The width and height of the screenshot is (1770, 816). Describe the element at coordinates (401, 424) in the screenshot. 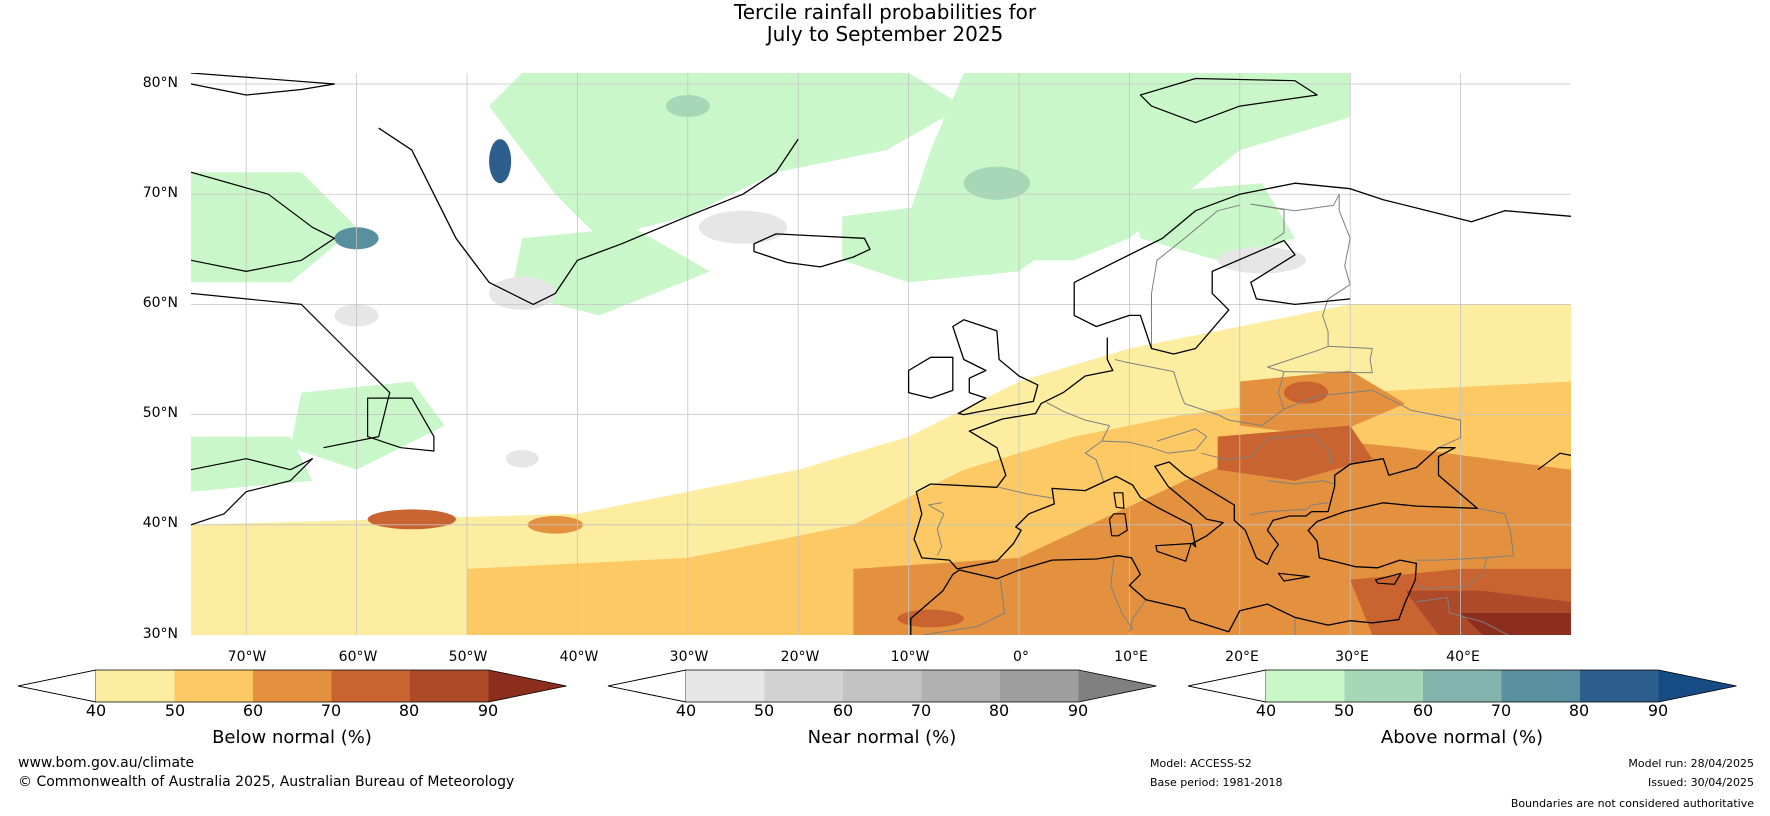

I see `newfoundland-coastline` at that location.